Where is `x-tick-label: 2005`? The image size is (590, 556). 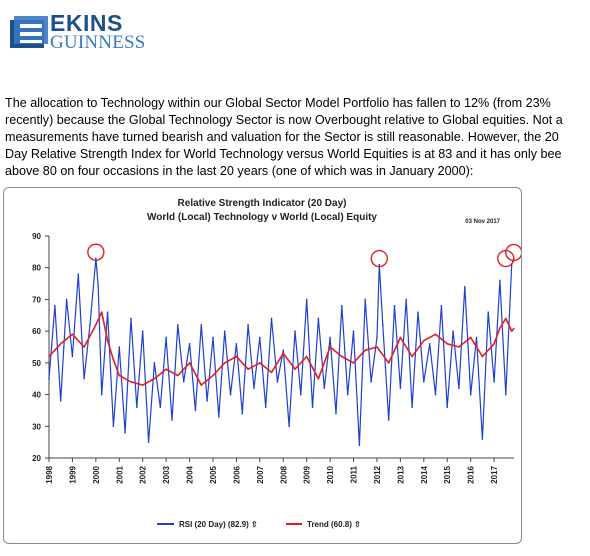
x-tick-label: 2005 is located at coordinates (213, 474).